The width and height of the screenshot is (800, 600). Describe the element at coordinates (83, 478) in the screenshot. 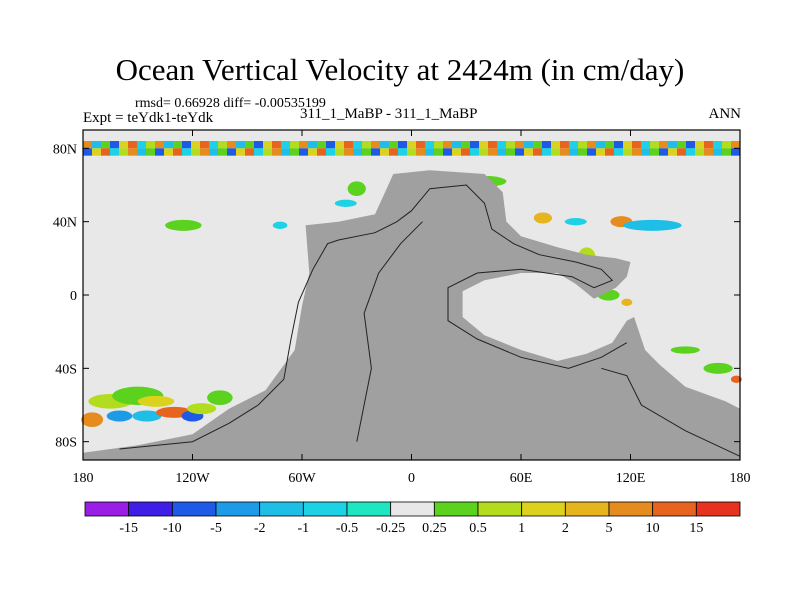

I see `x-tick-label: 180` at that location.